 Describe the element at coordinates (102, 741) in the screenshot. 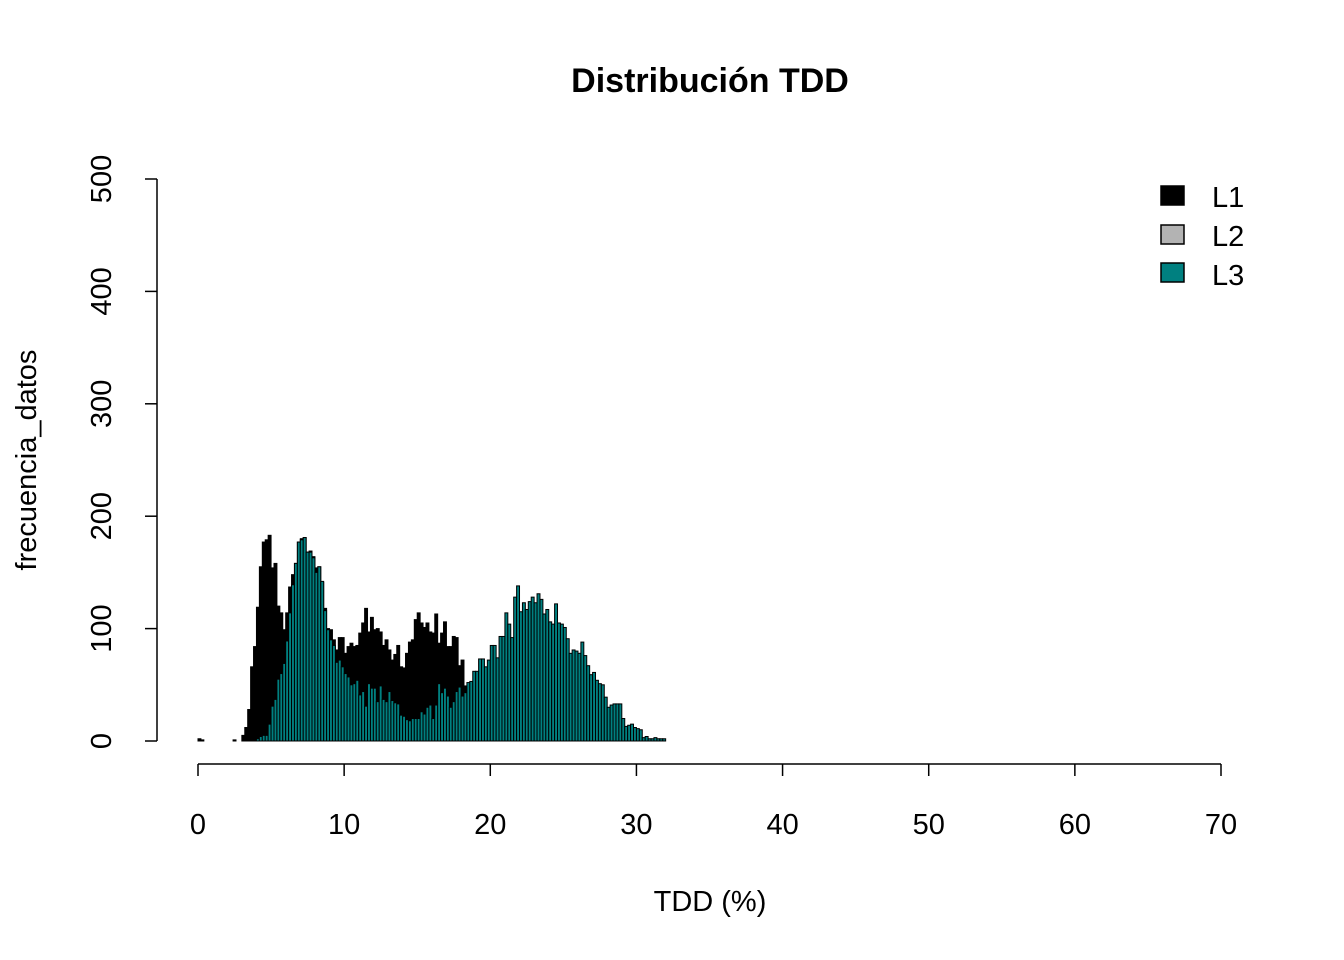

I see `y-tick-label: 0` at that location.